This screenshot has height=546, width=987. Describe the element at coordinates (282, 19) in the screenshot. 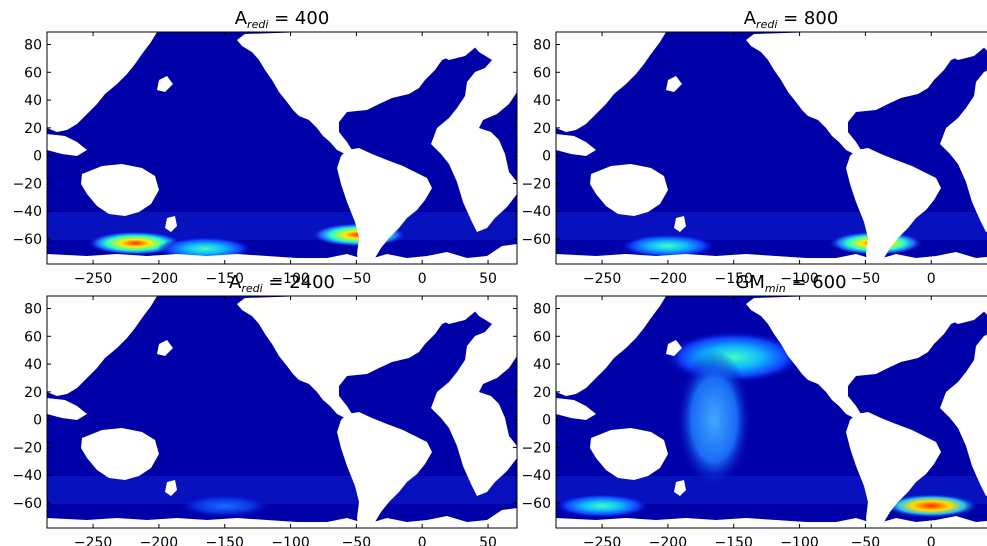

I see `panel-1-title: Aredi = 400` at that location.